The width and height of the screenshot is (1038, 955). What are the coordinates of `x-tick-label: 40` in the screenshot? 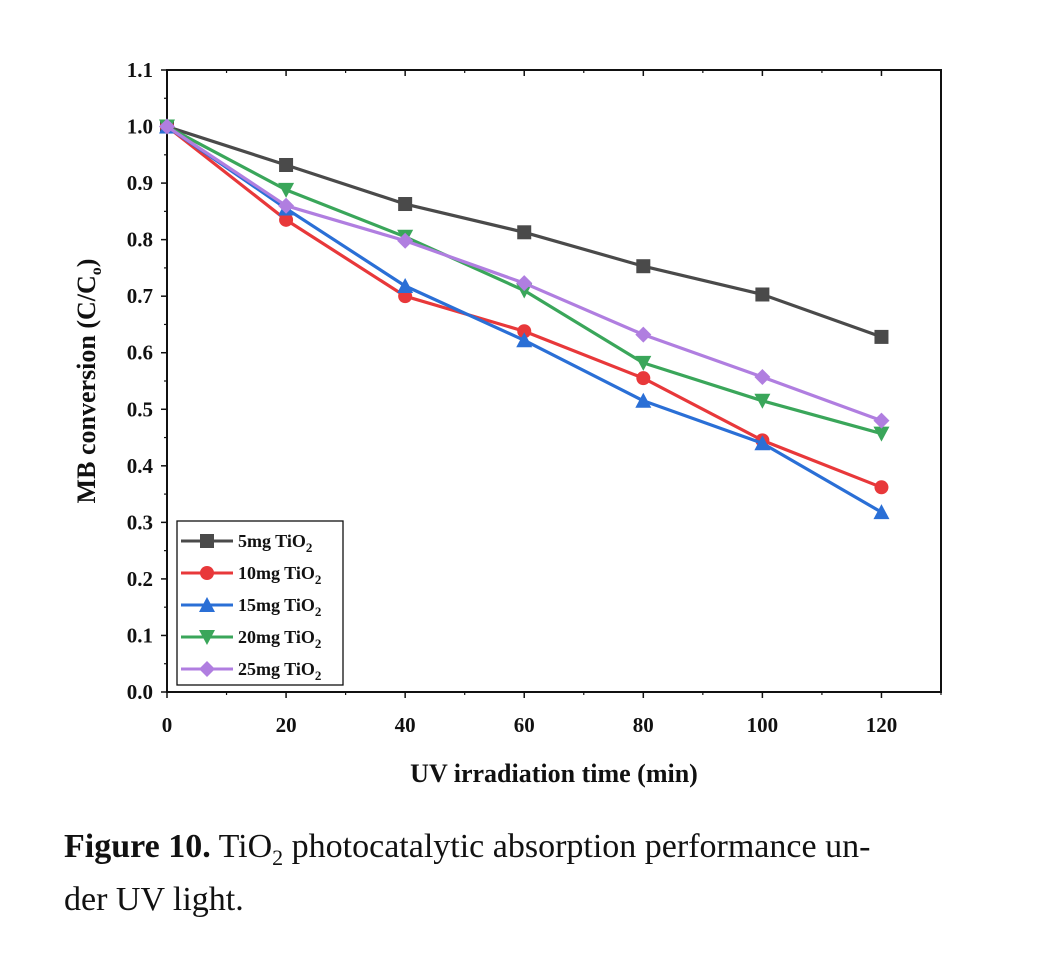 It's located at (405, 725).